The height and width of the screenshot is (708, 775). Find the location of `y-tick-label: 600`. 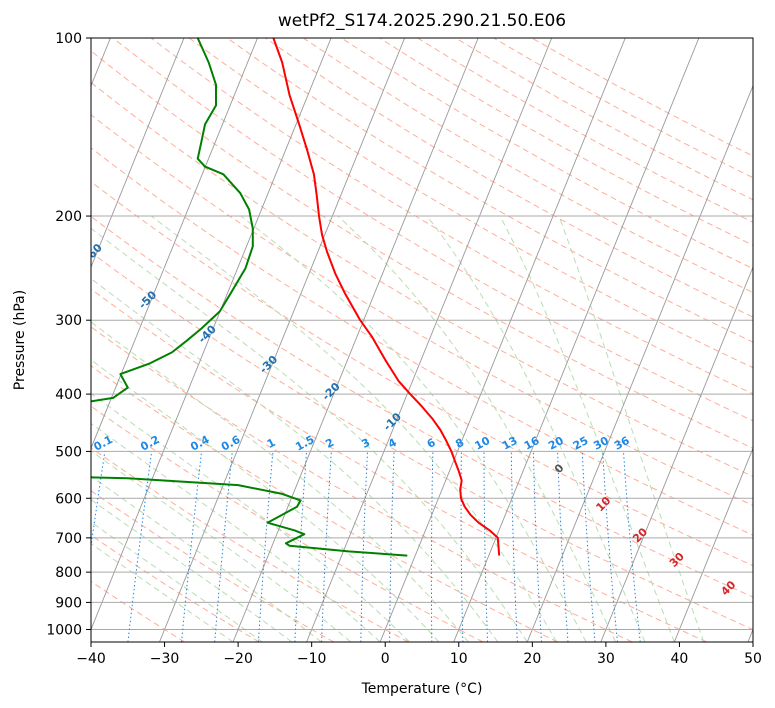

y-tick-label: 600 is located at coordinates (68, 499).